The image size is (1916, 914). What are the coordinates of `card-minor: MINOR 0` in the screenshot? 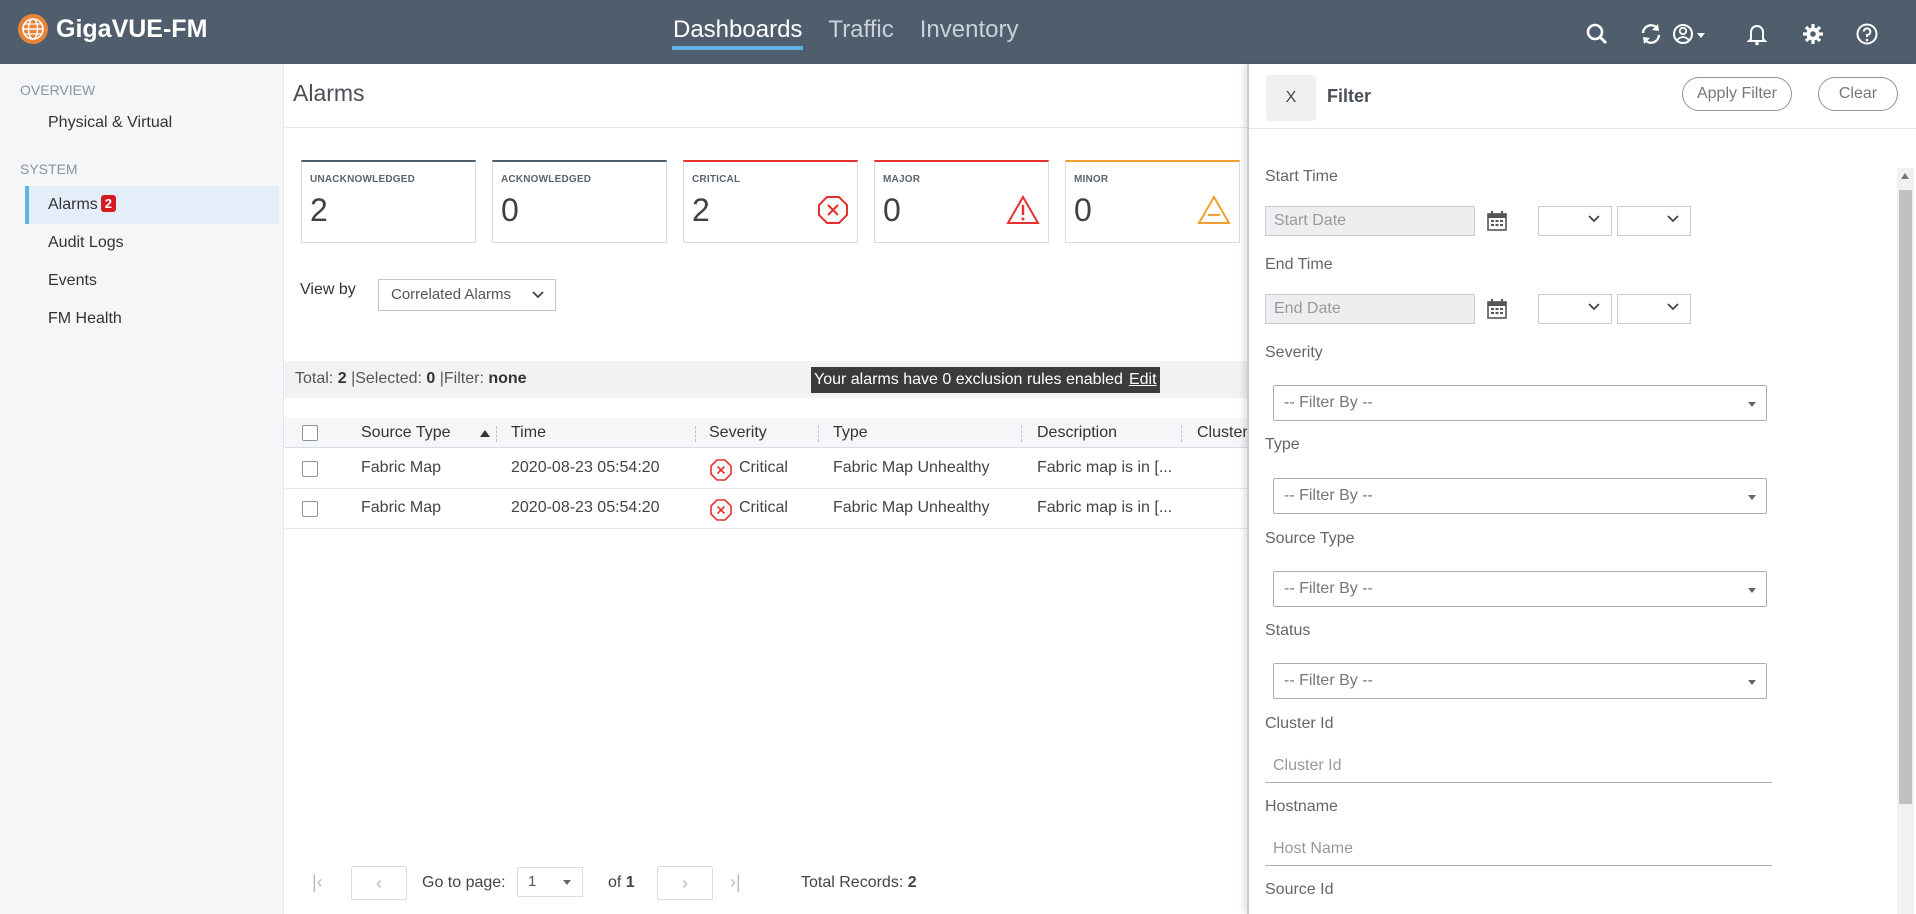 It's located at (1152, 201).